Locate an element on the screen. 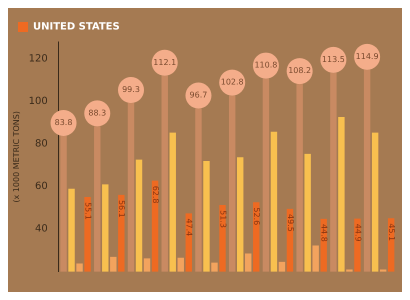  y-axis-title: (x 1000 METRIC TONS) is located at coordinates (16, 157).